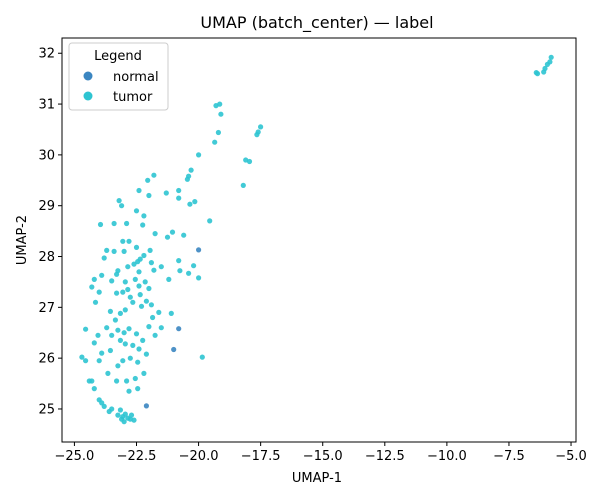  Describe the element at coordinates (46, 308) in the screenshot. I see `y-tick-label: 27` at that location.